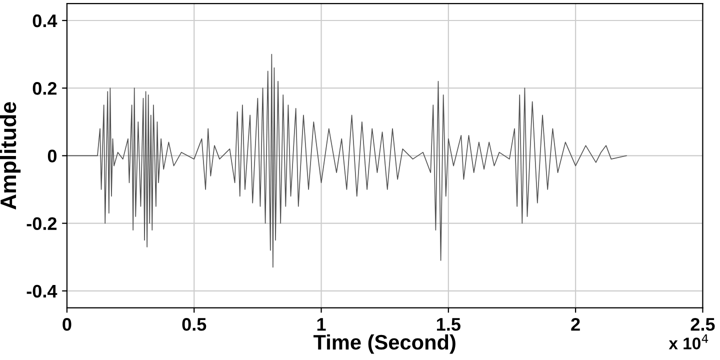 The width and height of the screenshot is (720, 360). I want to click on y-tick-label: -0.2, so click(41, 223).